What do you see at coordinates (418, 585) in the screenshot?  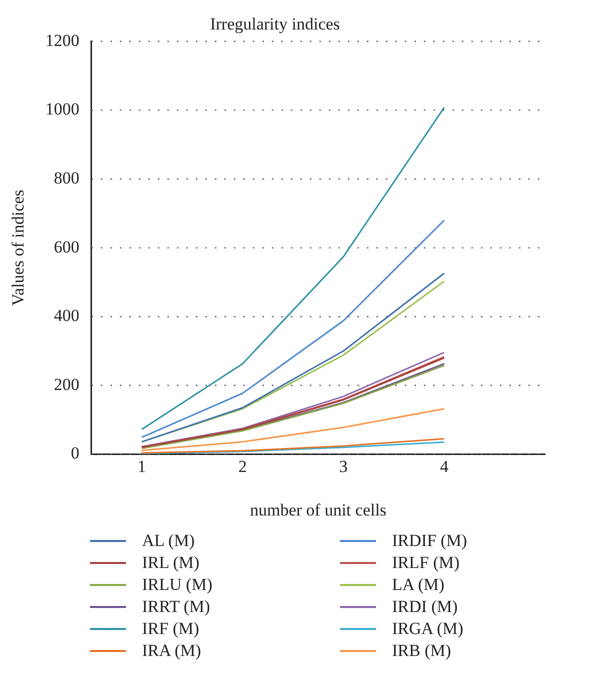 I see `legend-label: LA (M)` at bounding box center [418, 585].